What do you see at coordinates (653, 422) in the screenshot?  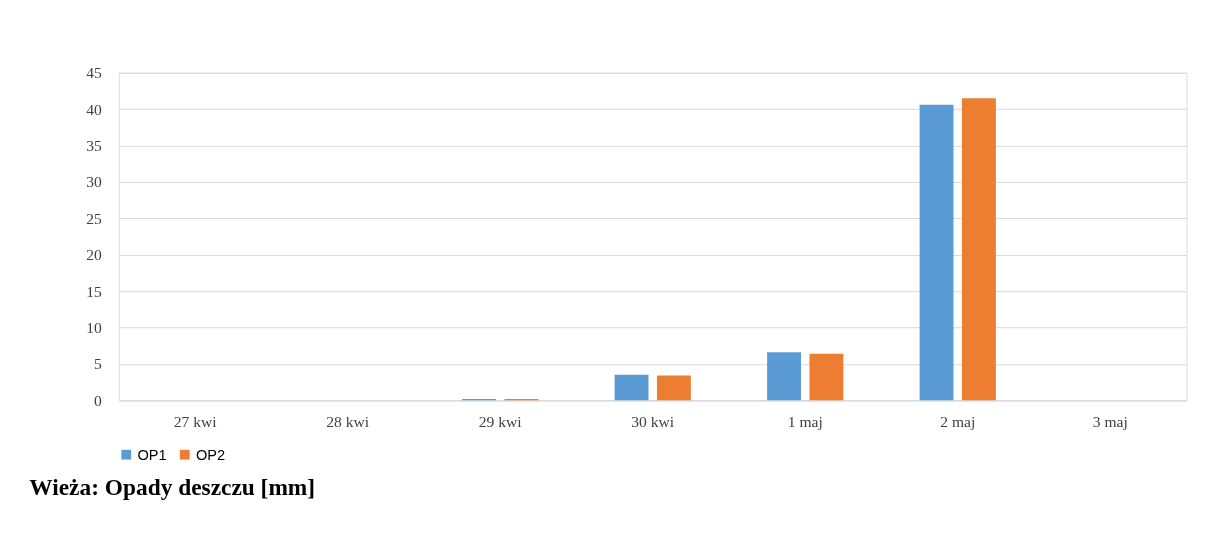 I see `x-tick-label: 30 kwi` at bounding box center [653, 422].